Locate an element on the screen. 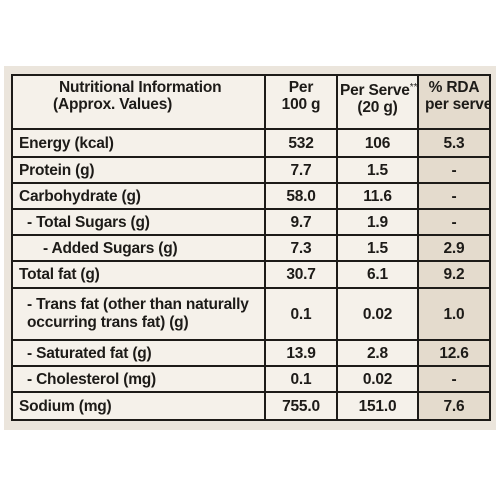 The width and height of the screenshot is (500, 500). rda-value: 1.0 is located at coordinates (454, 314).